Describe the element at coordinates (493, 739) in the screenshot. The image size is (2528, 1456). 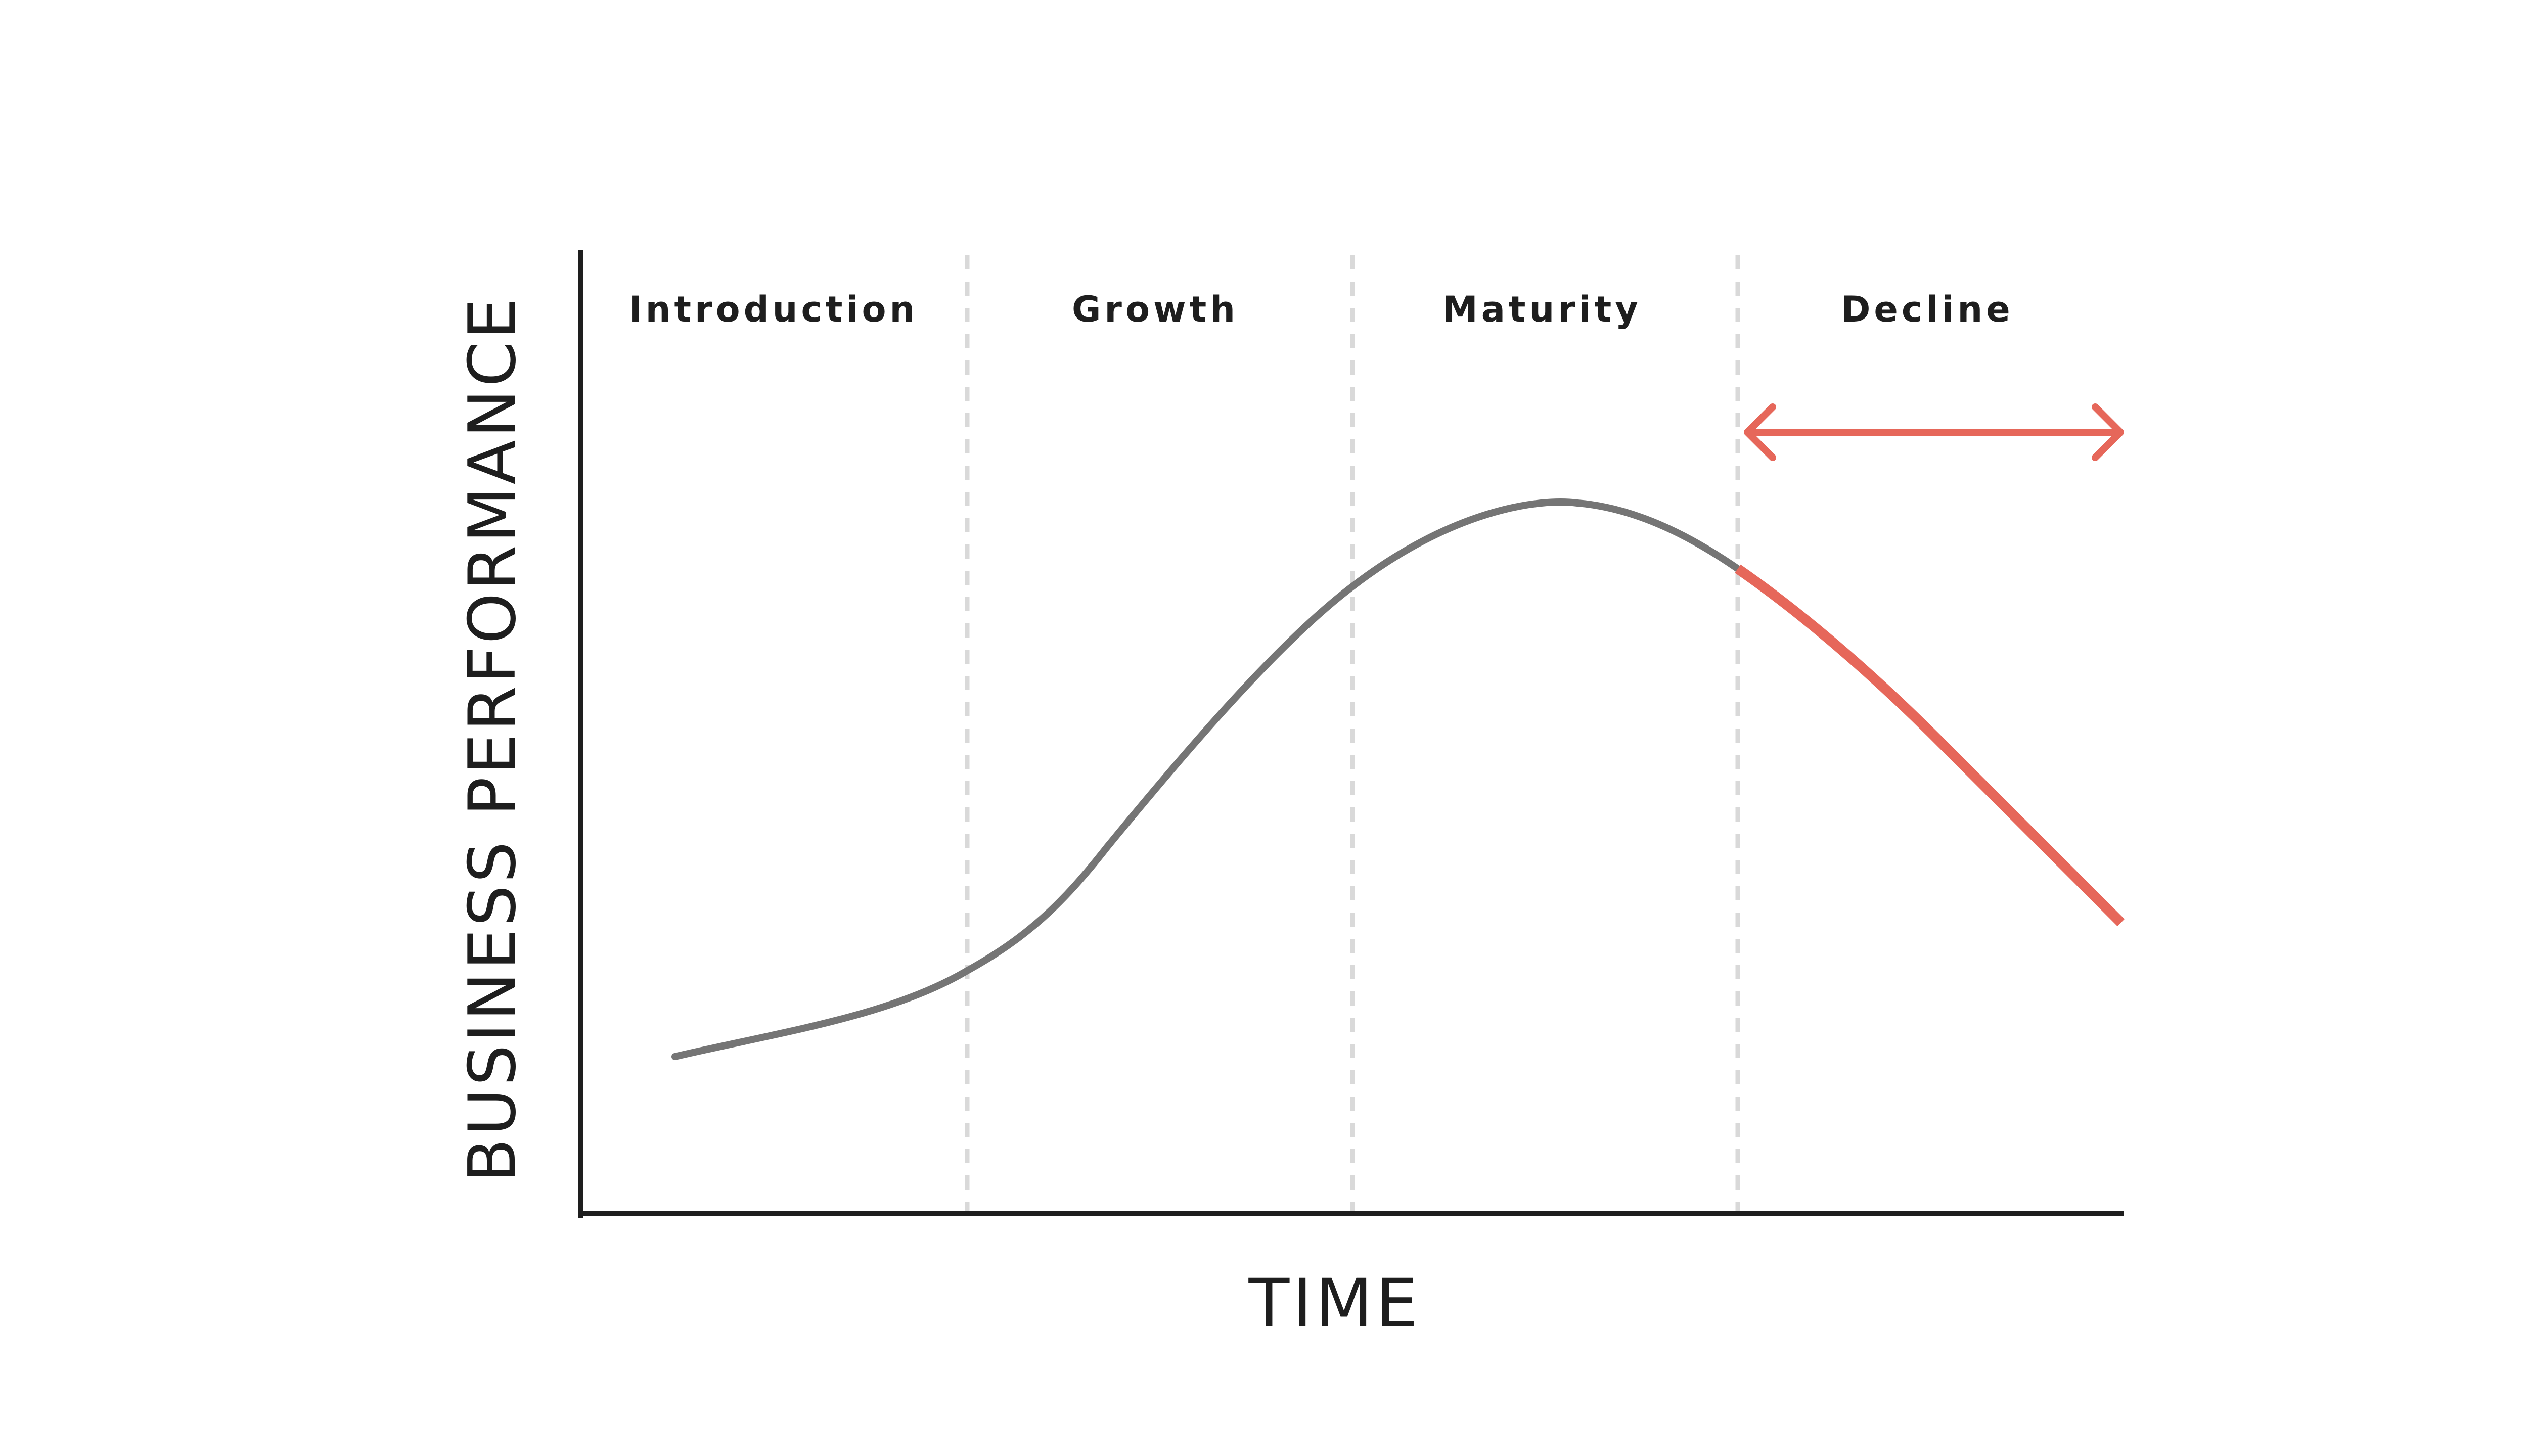
I see `y-axis-label: BUSINESS PERFORMANCE` at that location.